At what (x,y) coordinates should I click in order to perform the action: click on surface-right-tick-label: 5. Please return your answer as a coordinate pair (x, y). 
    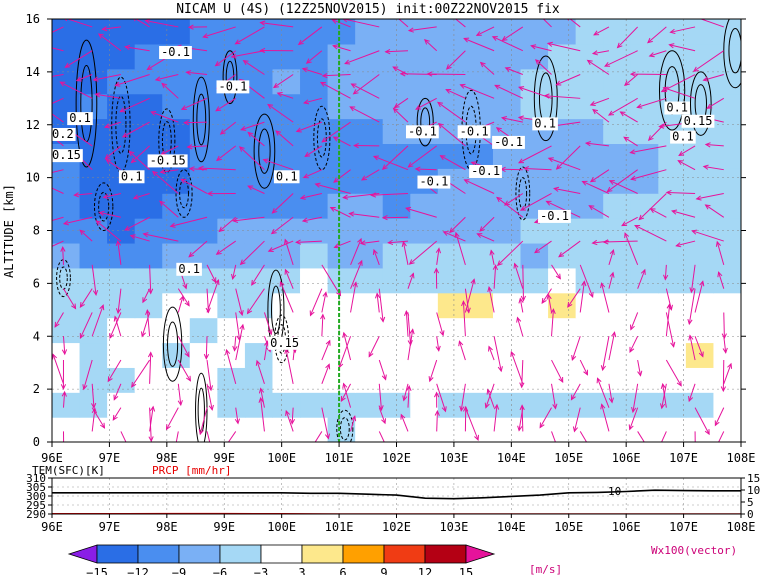
    Looking at the image, I should click on (750, 502).